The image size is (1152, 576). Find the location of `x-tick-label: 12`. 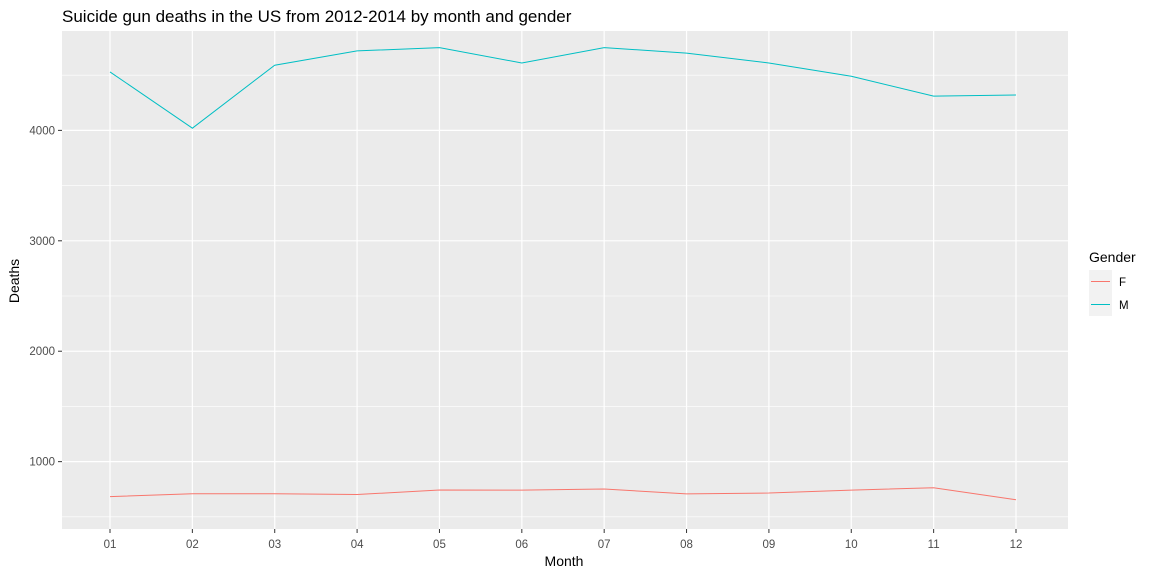

x-tick-label: 12 is located at coordinates (1016, 545).